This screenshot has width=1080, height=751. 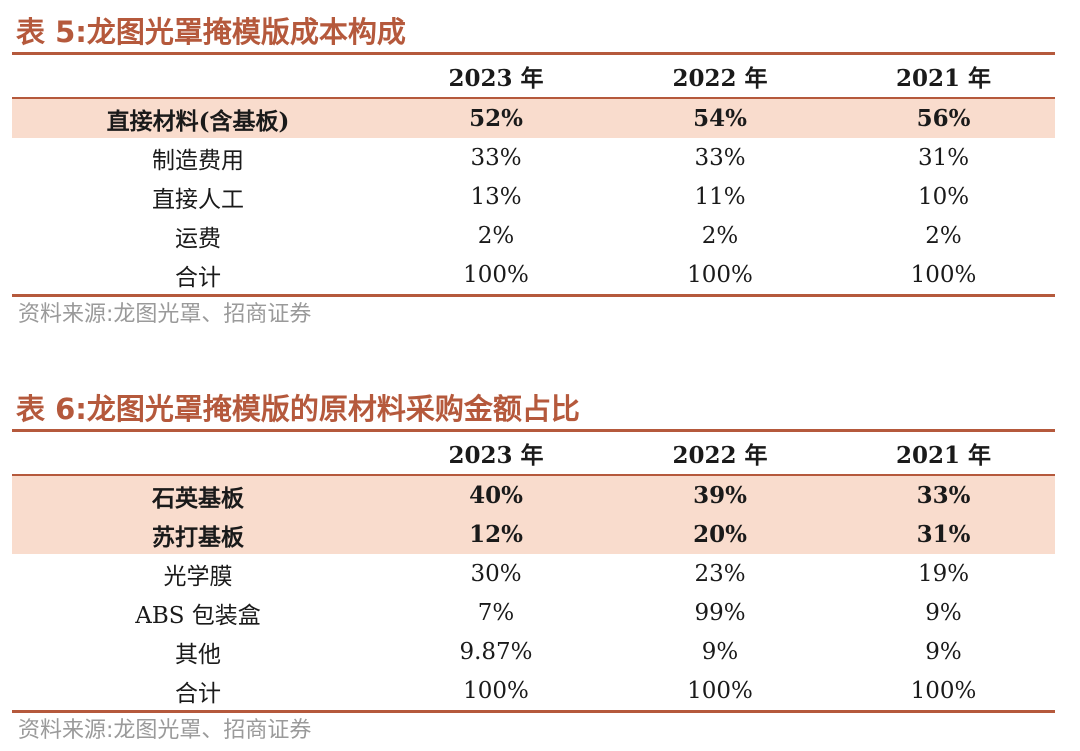 I want to click on table-row: 其他 9.87% 9% 9%, so click(x=533, y=651).